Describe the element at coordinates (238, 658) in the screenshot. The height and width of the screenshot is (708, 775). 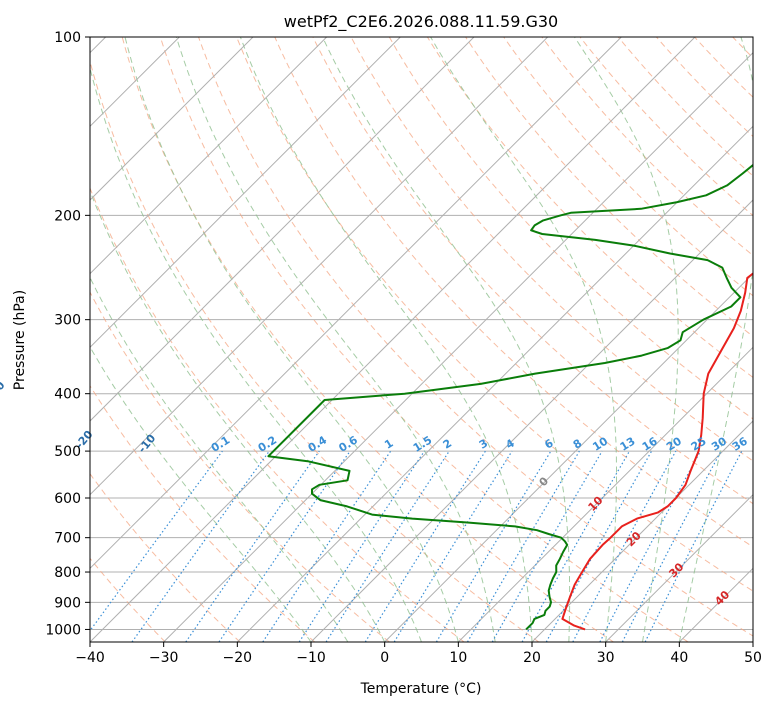
I see `x-tick-label: −20` at that location.